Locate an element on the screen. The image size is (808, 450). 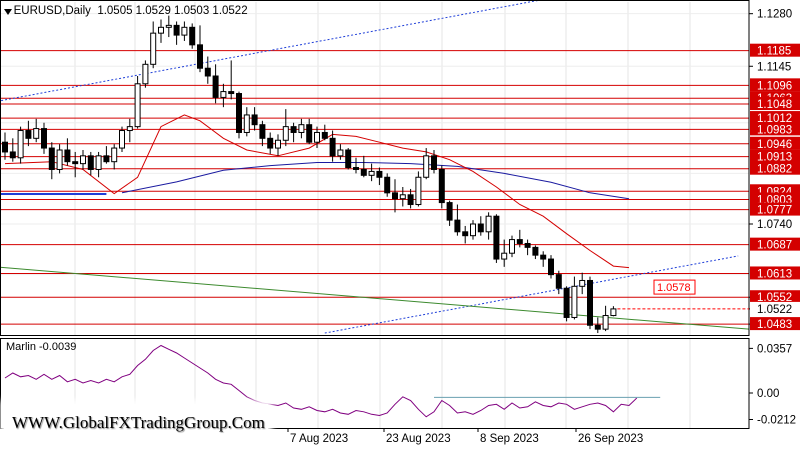
time-tick-label: 8 Sep 2023 is located at coordinates (509, 439).